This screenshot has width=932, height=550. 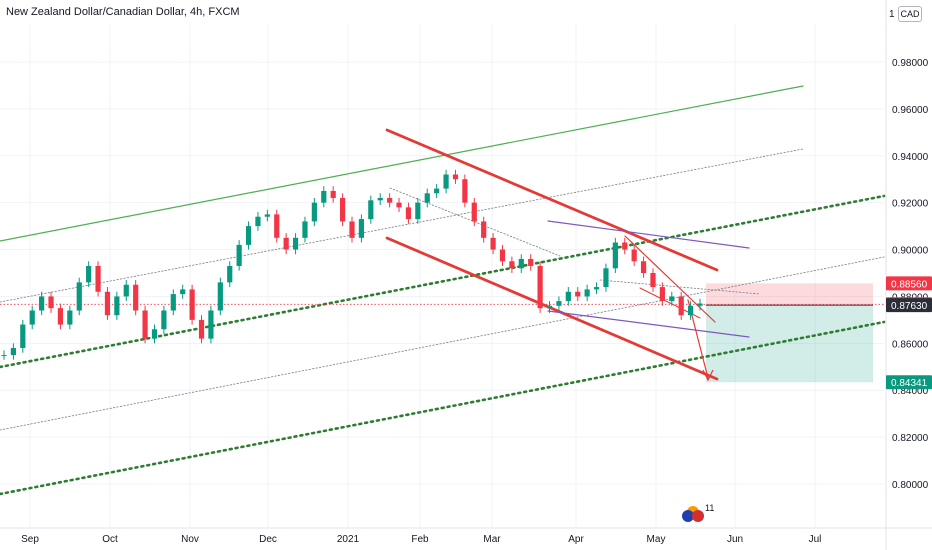 I want to click on price-label: 0.87630, so click(x=909, y=306).